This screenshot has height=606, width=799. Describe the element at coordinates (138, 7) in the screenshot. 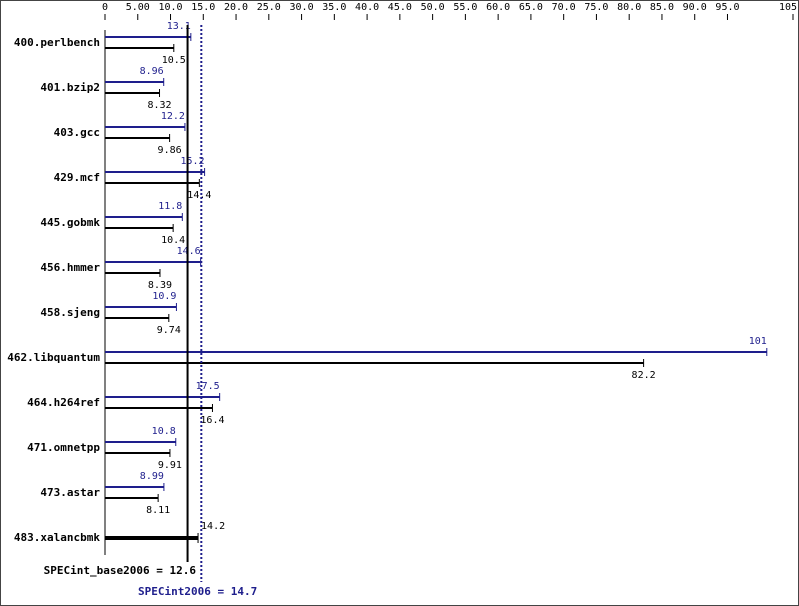

I see `x-tick-label: 5.00` at that location.